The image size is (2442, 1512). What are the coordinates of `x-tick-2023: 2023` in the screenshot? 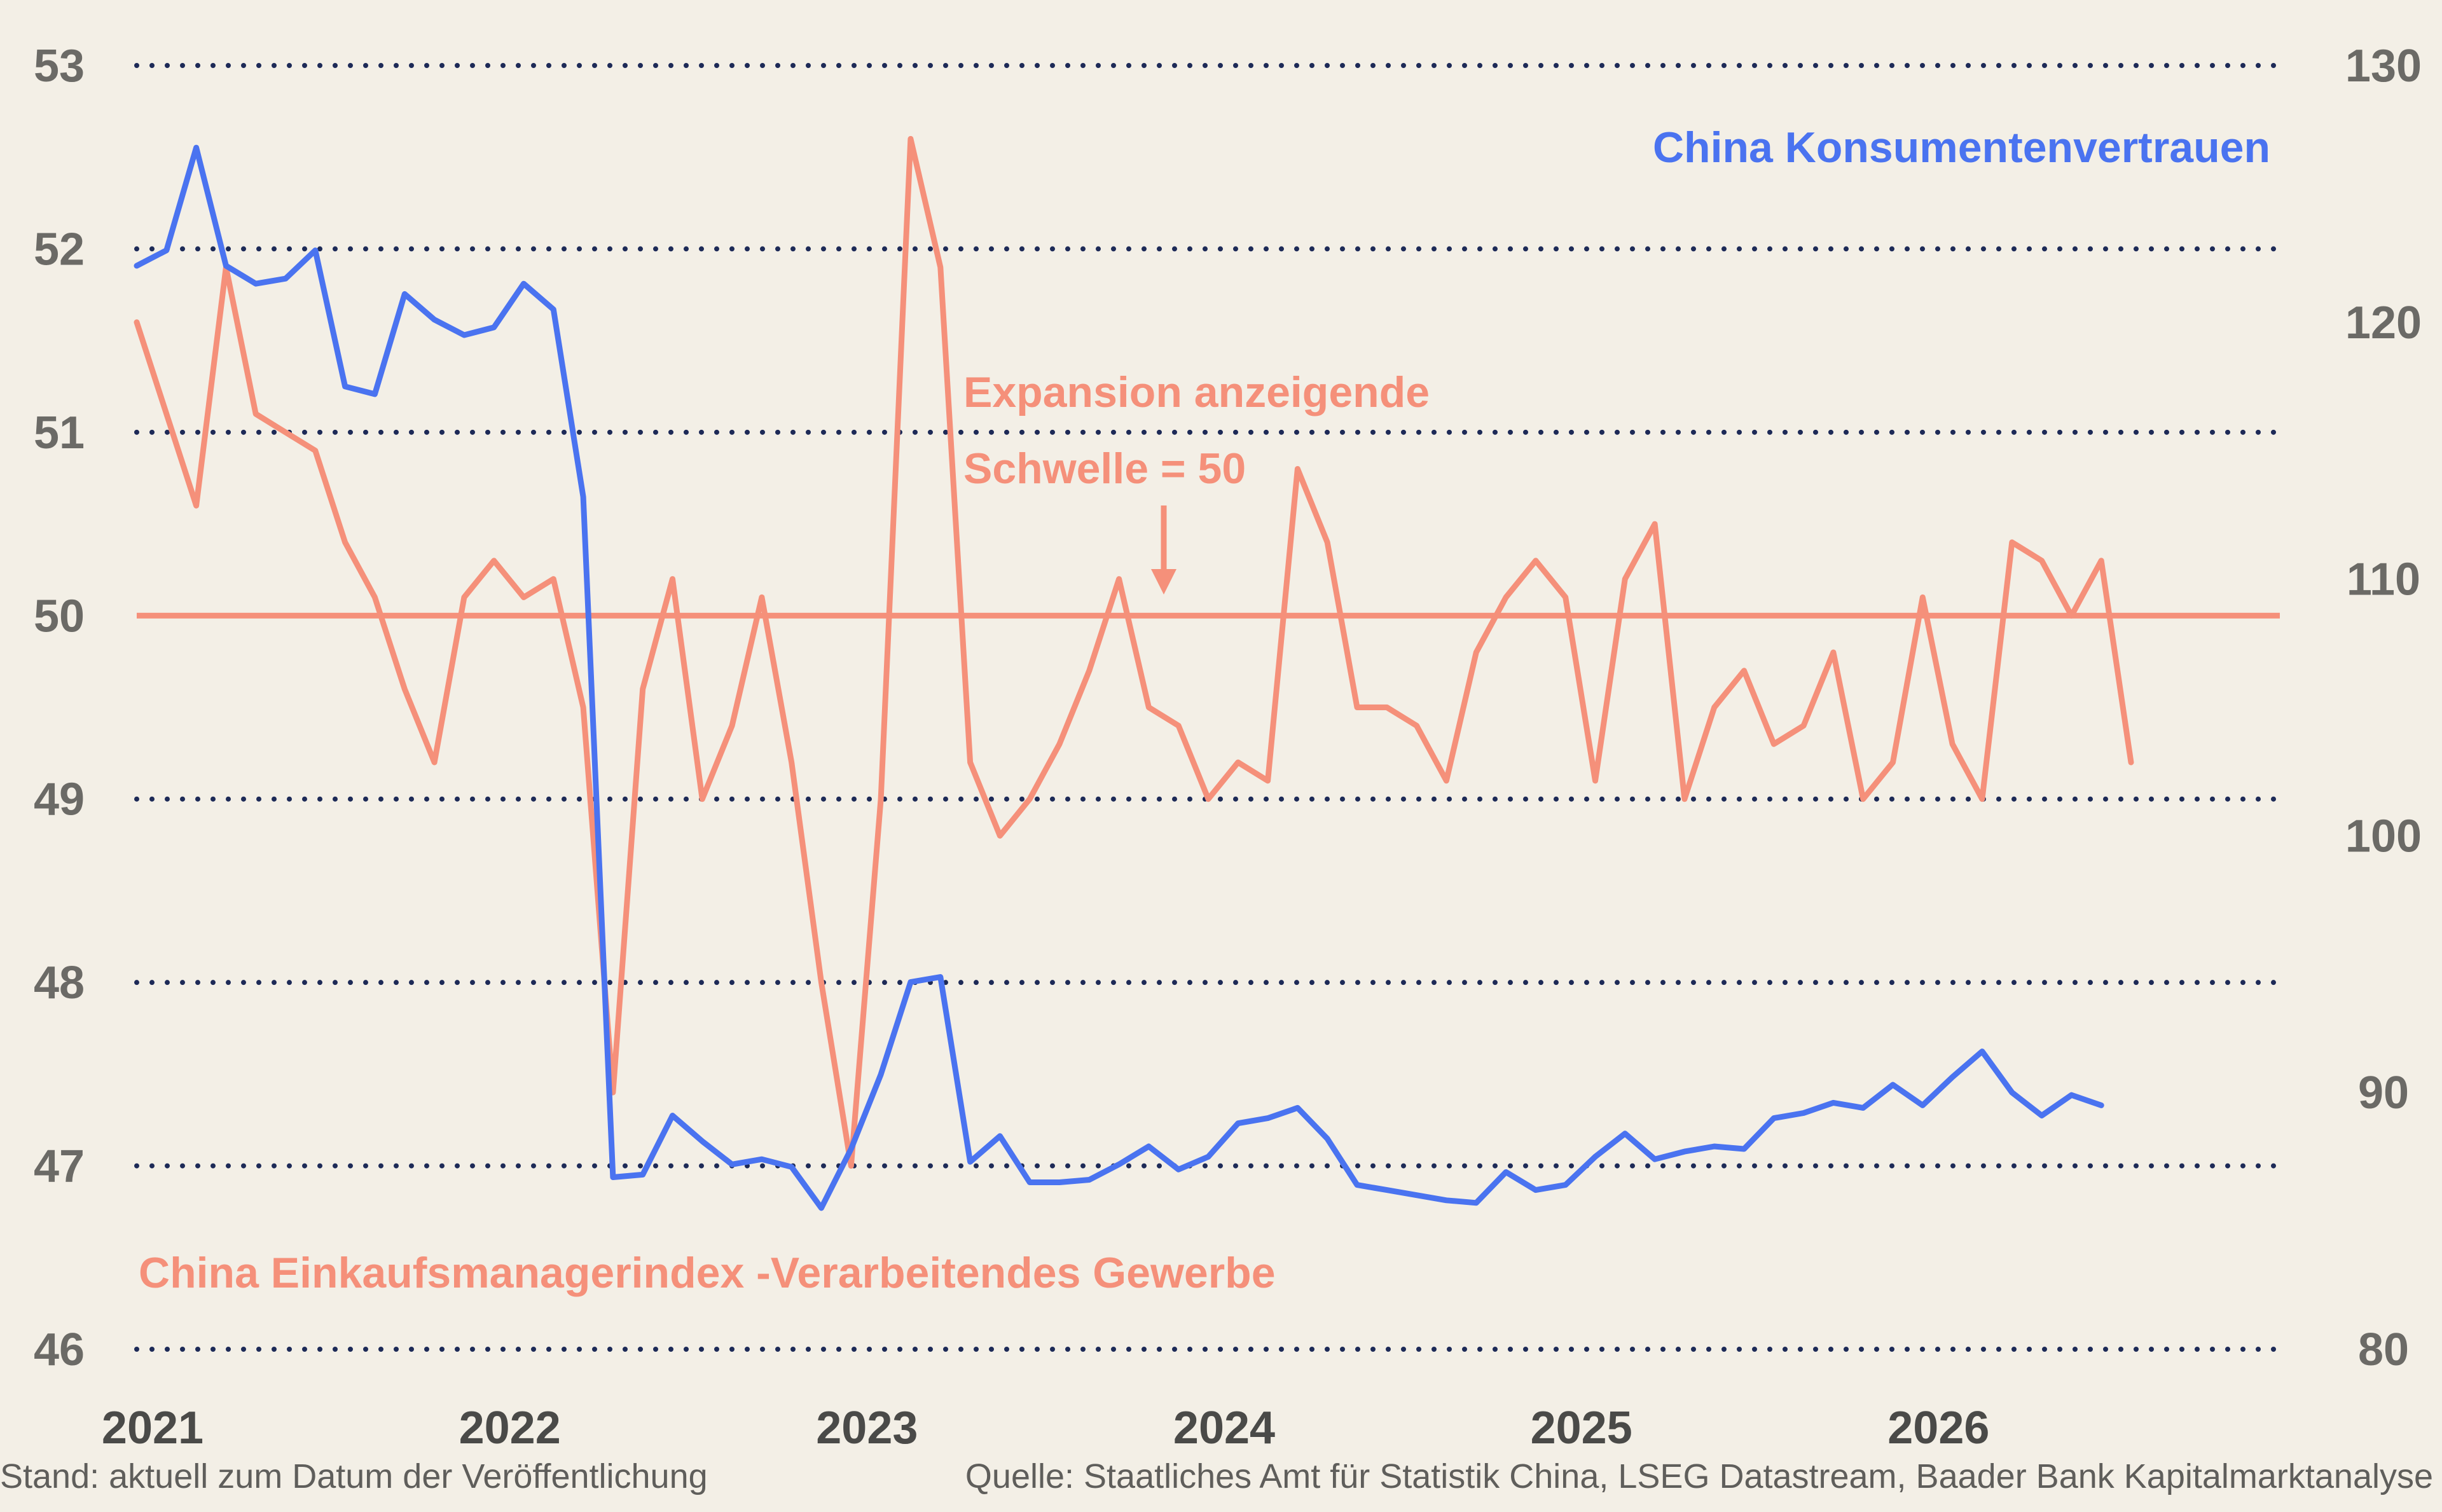 It's located at (867, 1428).